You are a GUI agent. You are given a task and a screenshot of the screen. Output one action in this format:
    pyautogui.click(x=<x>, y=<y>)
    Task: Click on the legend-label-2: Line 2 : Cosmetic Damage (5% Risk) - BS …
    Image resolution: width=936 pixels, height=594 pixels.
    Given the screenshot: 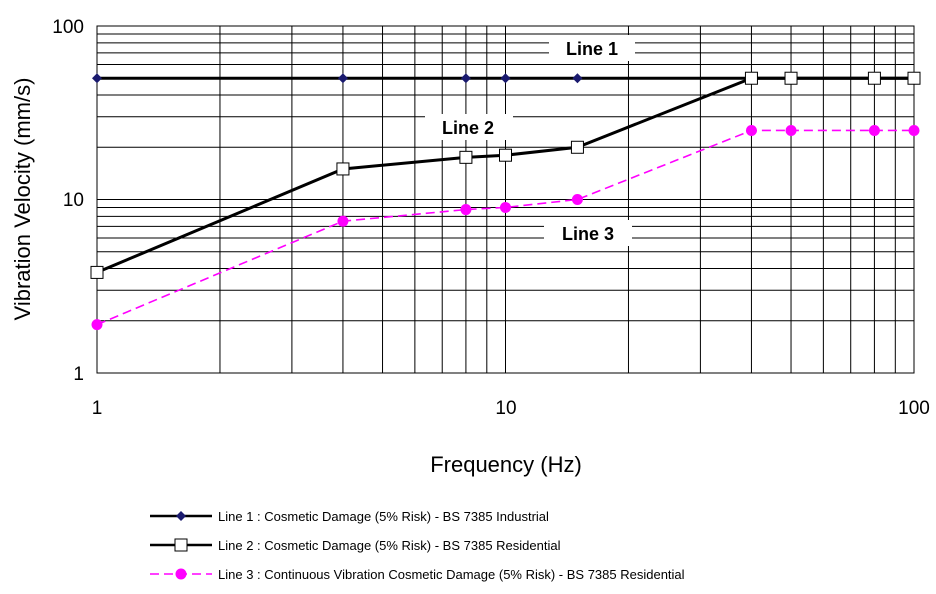 What is the action you would take?
    pyautogui.click(x=389, y=545)
    